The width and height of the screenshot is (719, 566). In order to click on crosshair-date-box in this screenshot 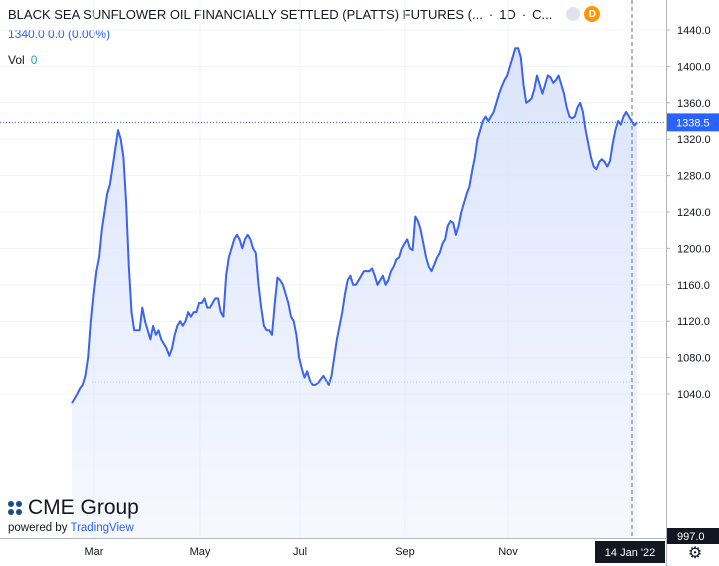, I will do `click(630, 552)`.